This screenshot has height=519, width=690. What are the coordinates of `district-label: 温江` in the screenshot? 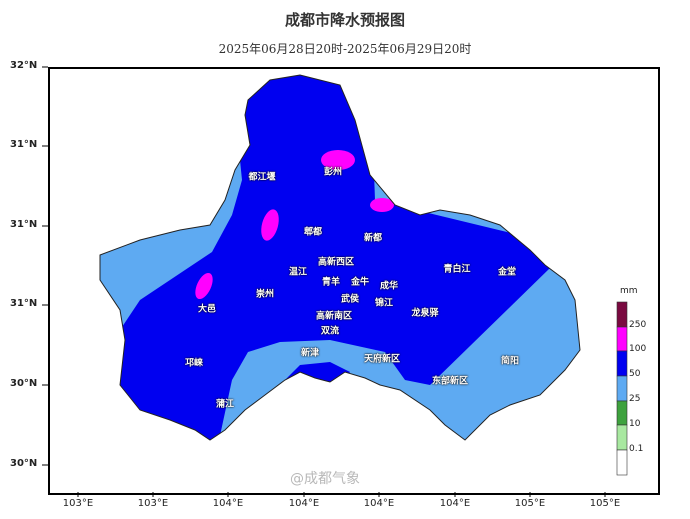 It's located at (298, 272).